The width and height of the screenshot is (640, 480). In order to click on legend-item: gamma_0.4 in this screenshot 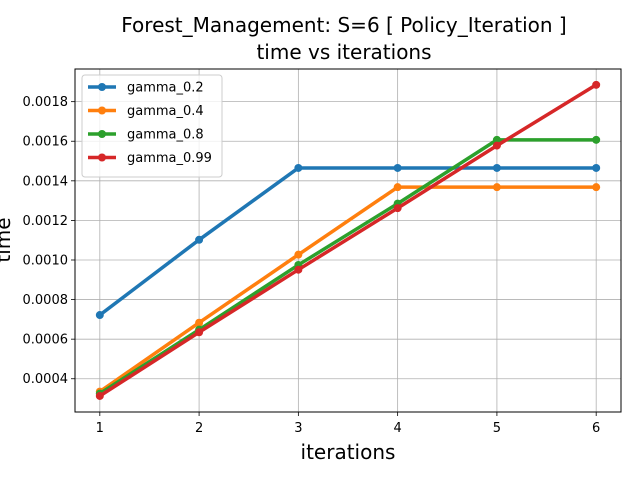, I will do `click(146, 111)`.